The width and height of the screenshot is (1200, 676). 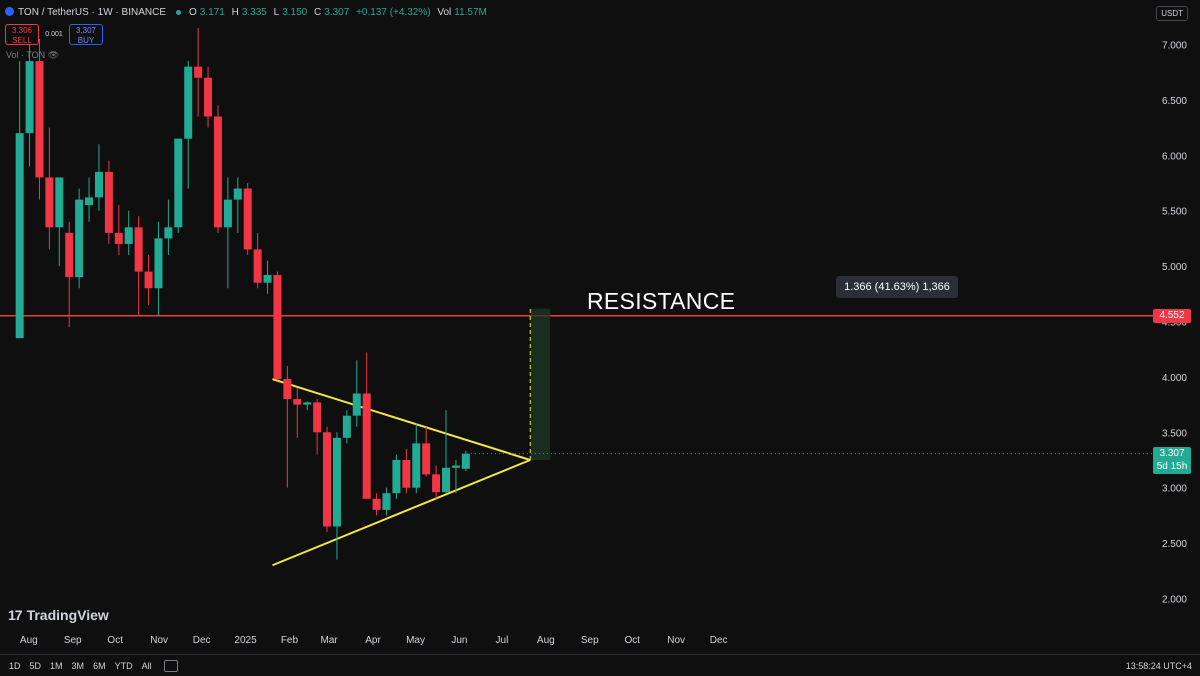 I want to click on last-price-label: 3.307 5d 15h, so click(x=1172, y=460).